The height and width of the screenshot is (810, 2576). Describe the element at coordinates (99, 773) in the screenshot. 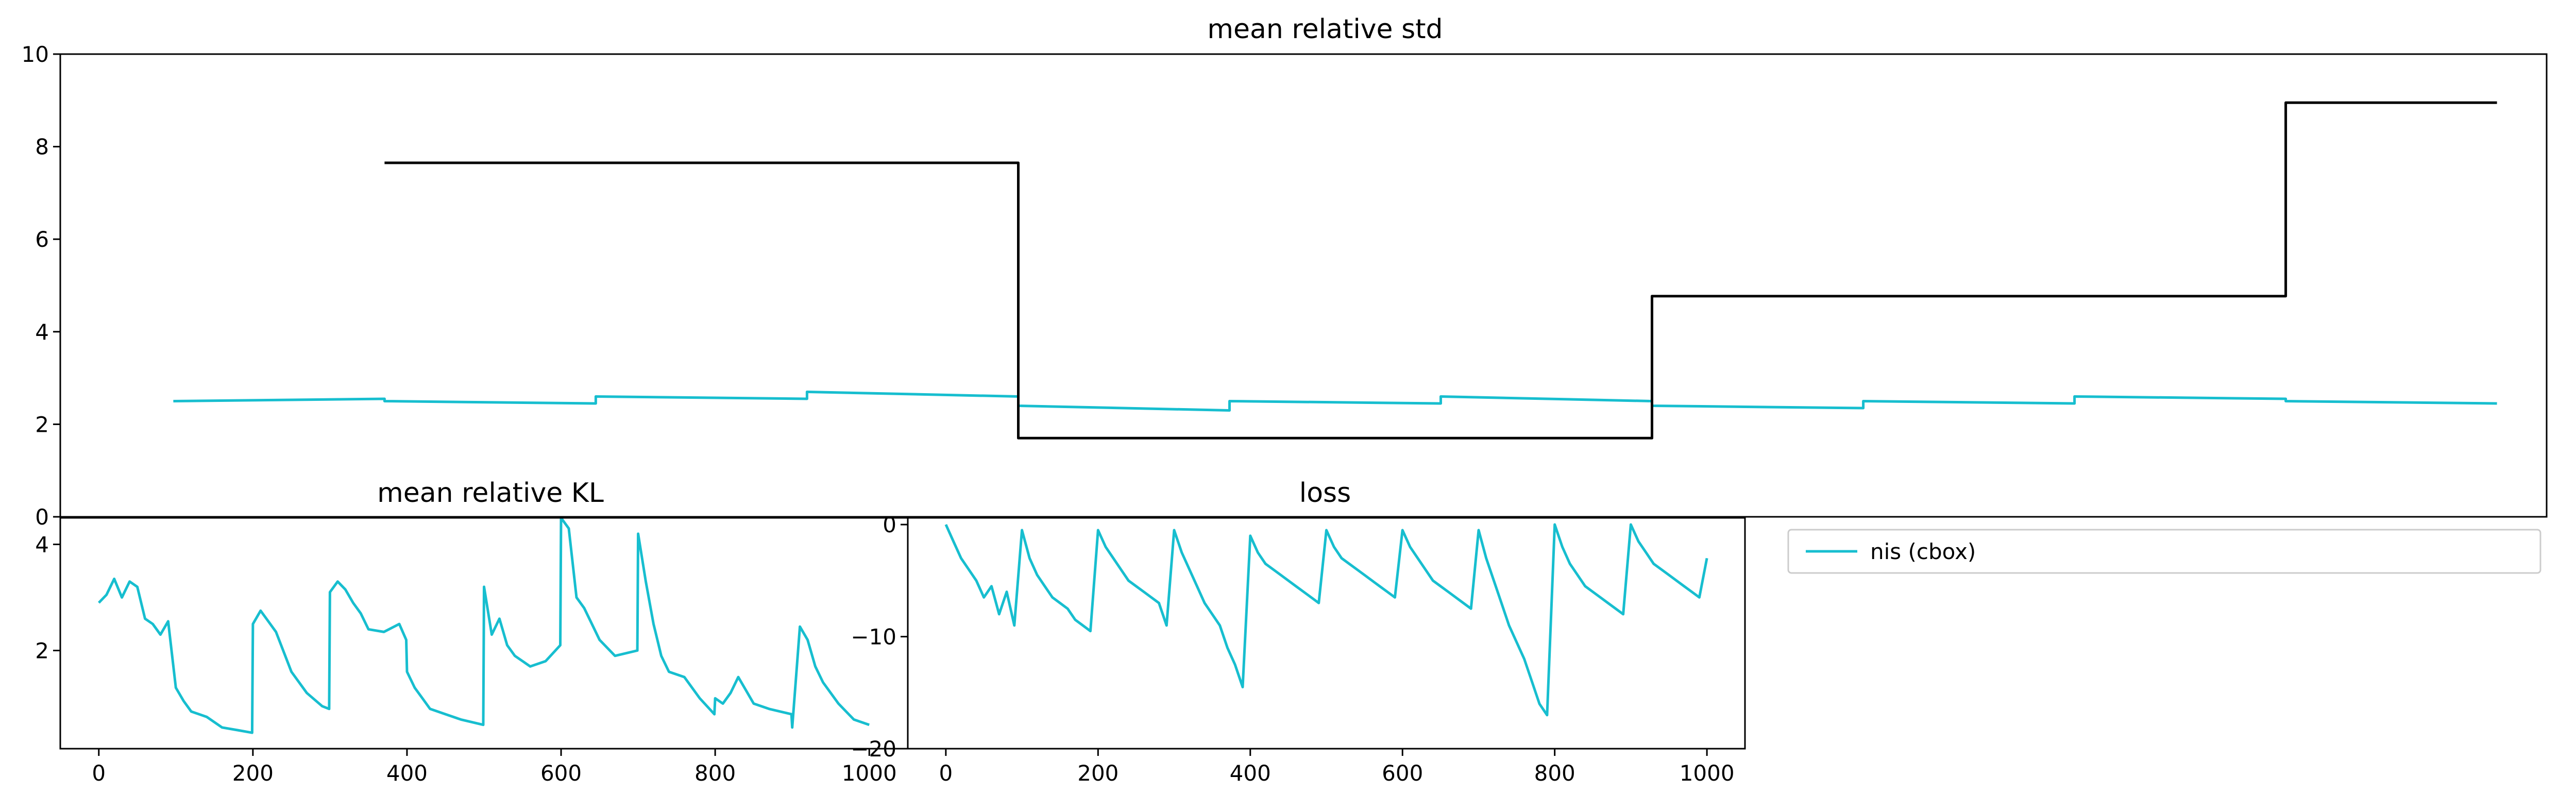

I see `kl-xtick-label: 0` at that location.